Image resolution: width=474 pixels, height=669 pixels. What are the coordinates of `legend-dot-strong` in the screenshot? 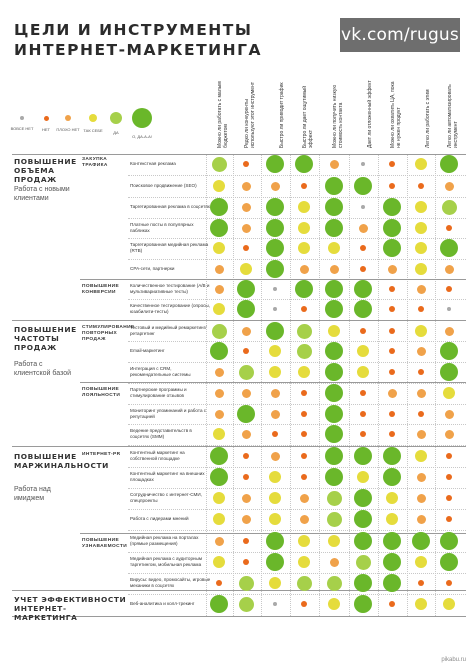 It's located at (142, 118).